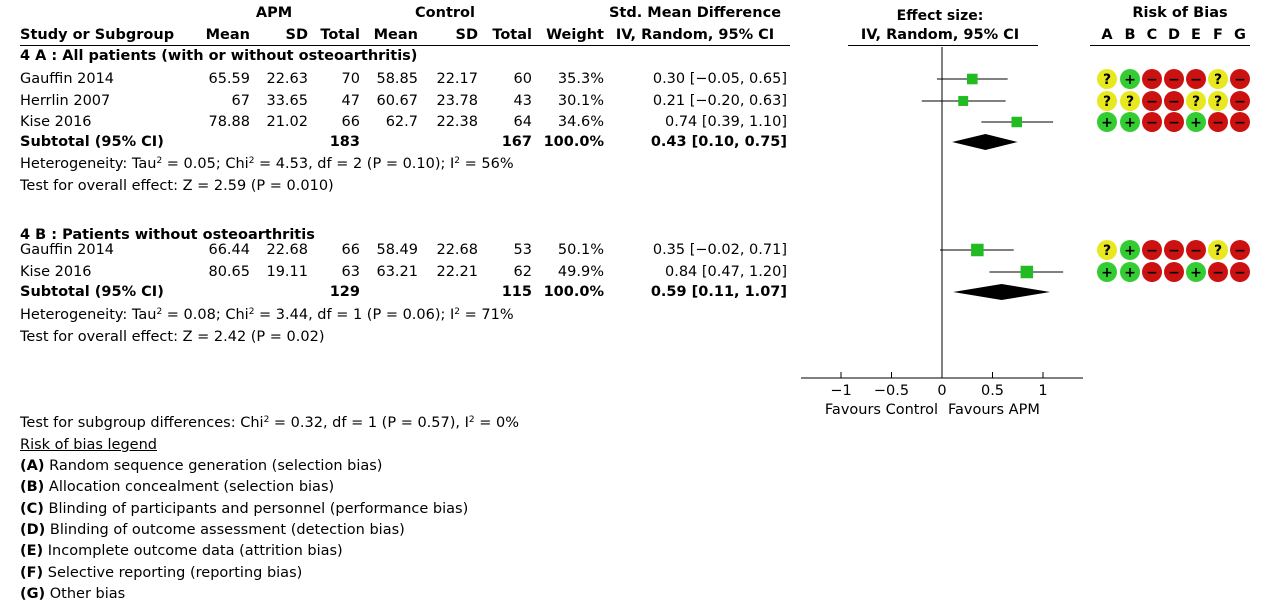 Image resolution: width=1280 pixels, height=609 pixels. What do you see at coordinates (344, 292) in the screenshot?
I see `subtotal-apm-total: 129` at bounding box center [344, 292].